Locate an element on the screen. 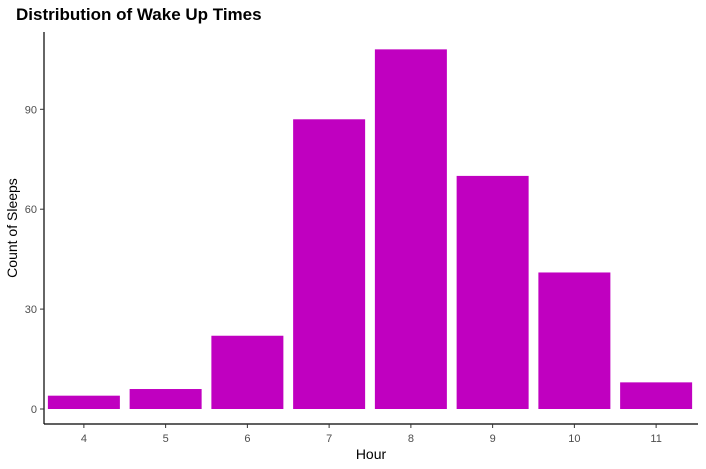 The width and height of the screenshot is (706, 469). x-tick-label: 7 is located at coordinates (329, 439).